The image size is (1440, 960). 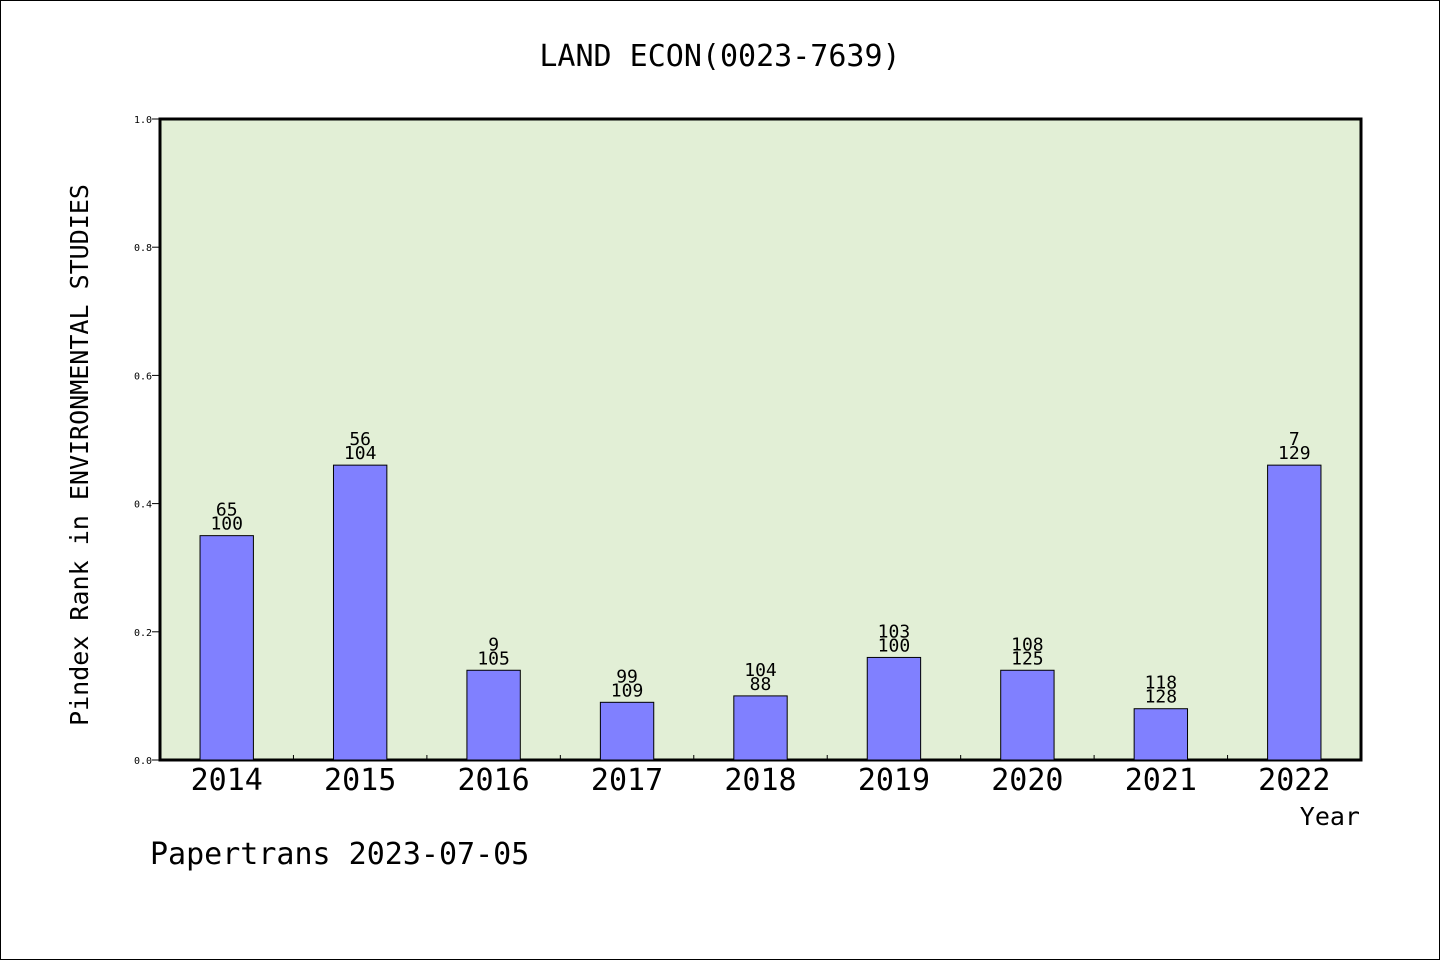 I want to click on bar-label-bottom: 104, so click(x=360, y=453).